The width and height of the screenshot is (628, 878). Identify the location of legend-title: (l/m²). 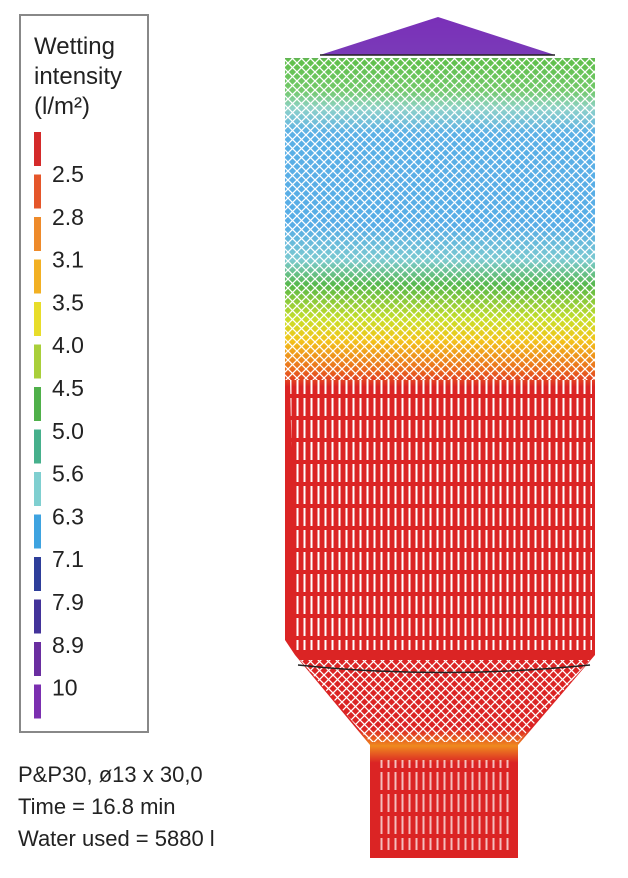
(62, 106).